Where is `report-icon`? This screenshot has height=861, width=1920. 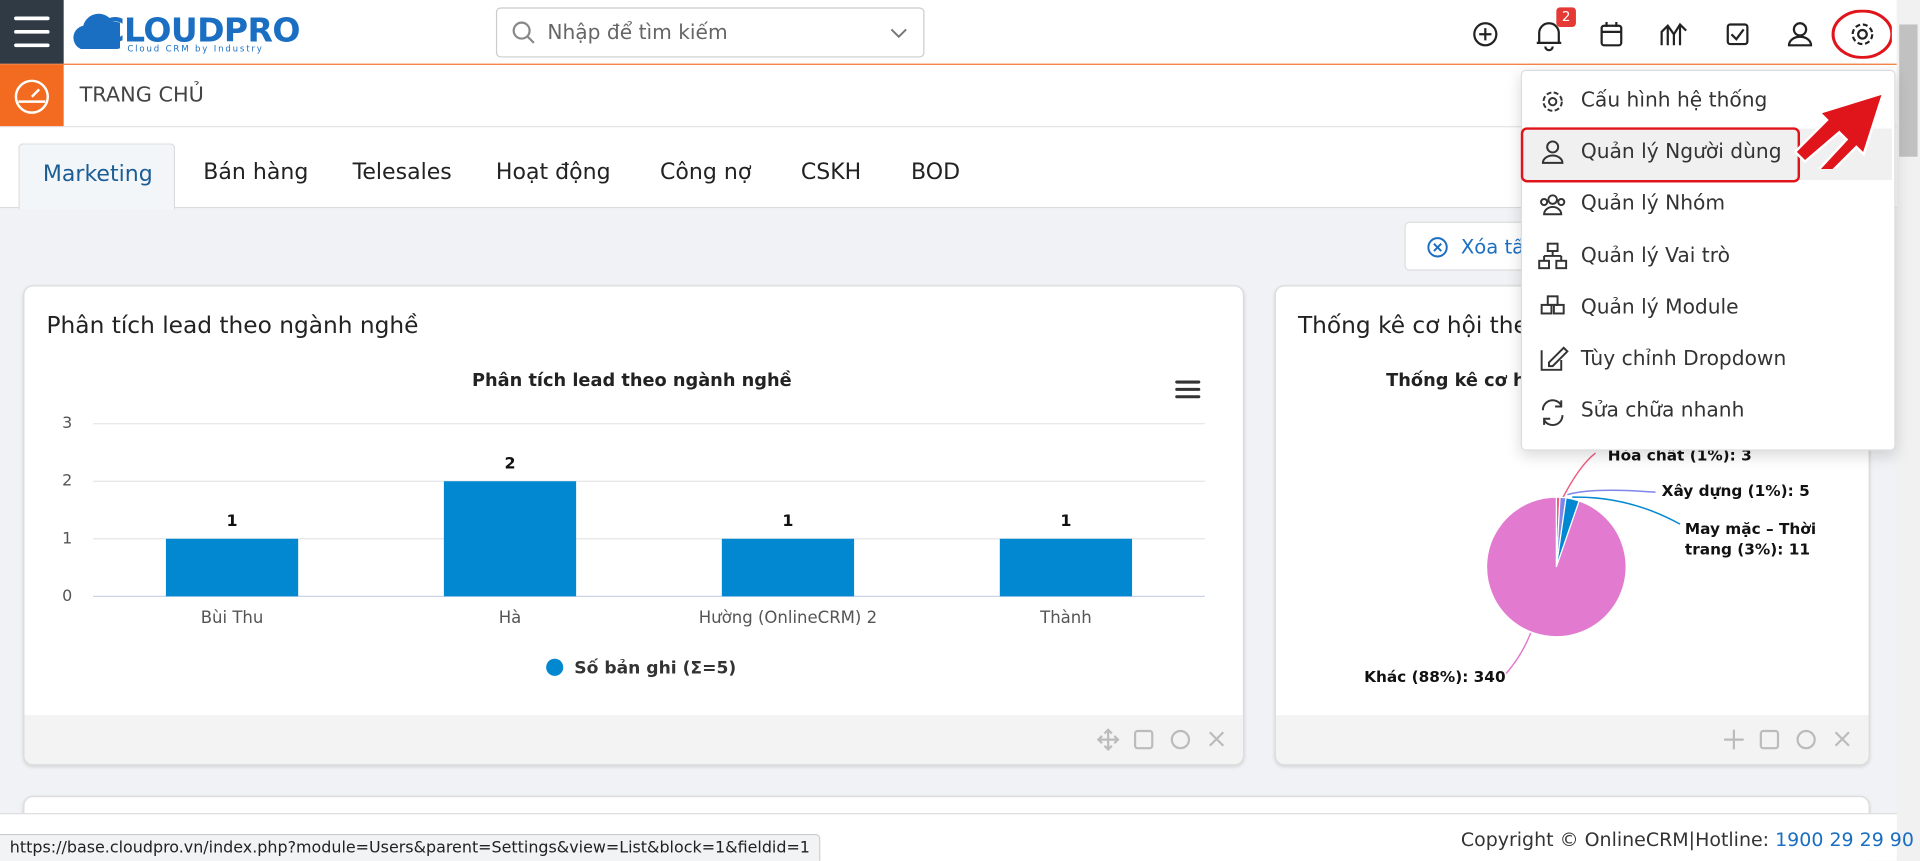
report-icon is located at coordinates (1673, 34).